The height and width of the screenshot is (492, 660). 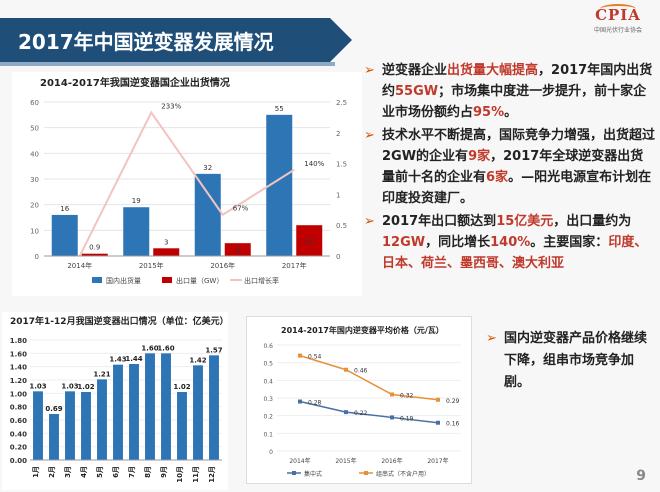 I want to click on bullet-price-text: 国内逆变器产品价格继续下降，组串市场竞争加剧。, so click(x=576, y=360).